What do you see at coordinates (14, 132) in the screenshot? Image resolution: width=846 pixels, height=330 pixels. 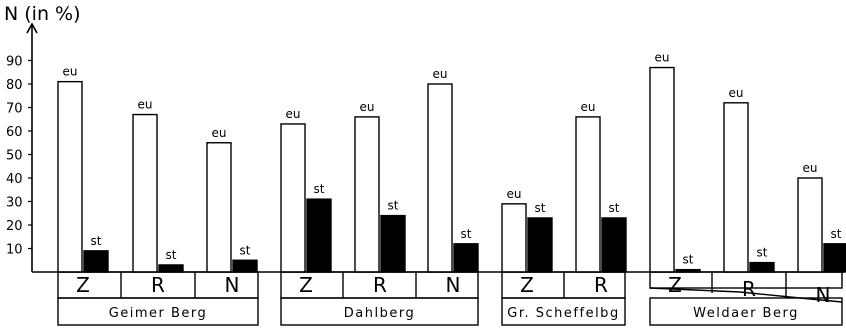 I see `y-tick-label: 60` at bounding box center [14, 132].